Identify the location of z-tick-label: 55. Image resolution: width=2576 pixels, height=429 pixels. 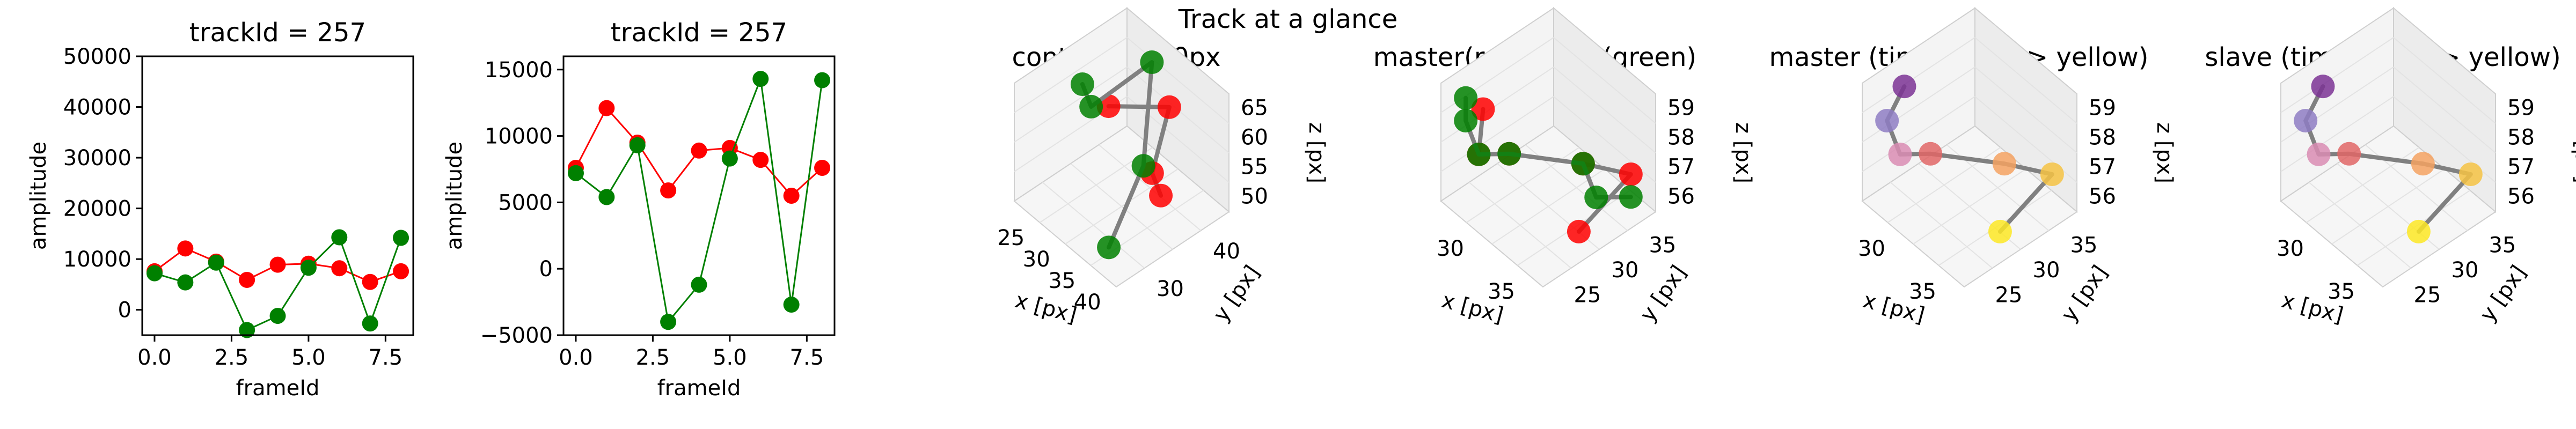
(1254, 167).